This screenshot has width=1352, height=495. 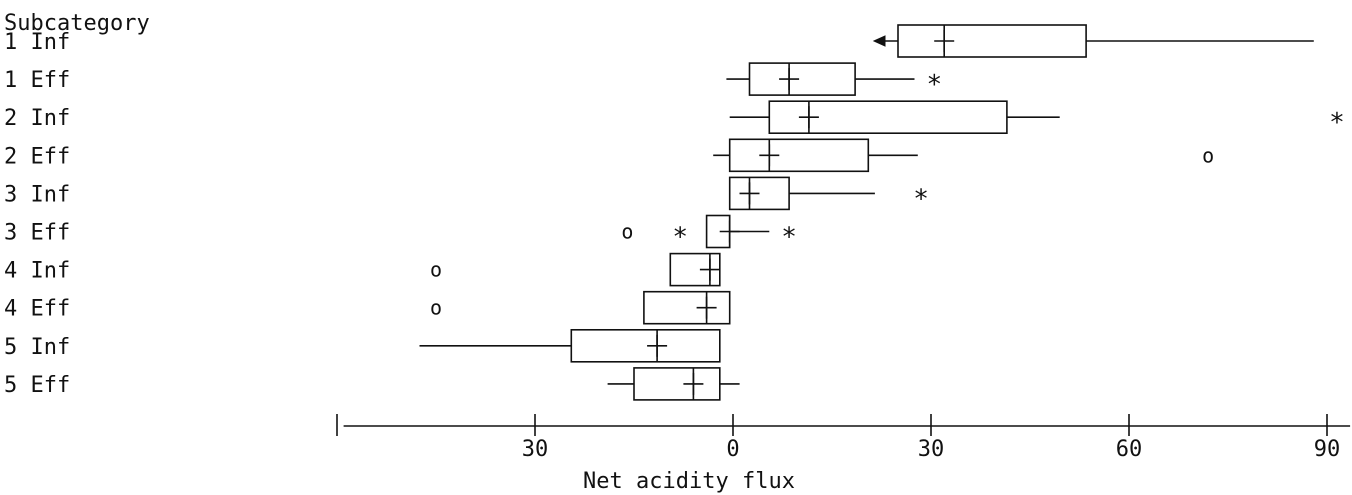 What do you see at coordinates (37, 118) in the screenshot?
I see `category-label: 2 Inf` at bounding box center [37, 118].